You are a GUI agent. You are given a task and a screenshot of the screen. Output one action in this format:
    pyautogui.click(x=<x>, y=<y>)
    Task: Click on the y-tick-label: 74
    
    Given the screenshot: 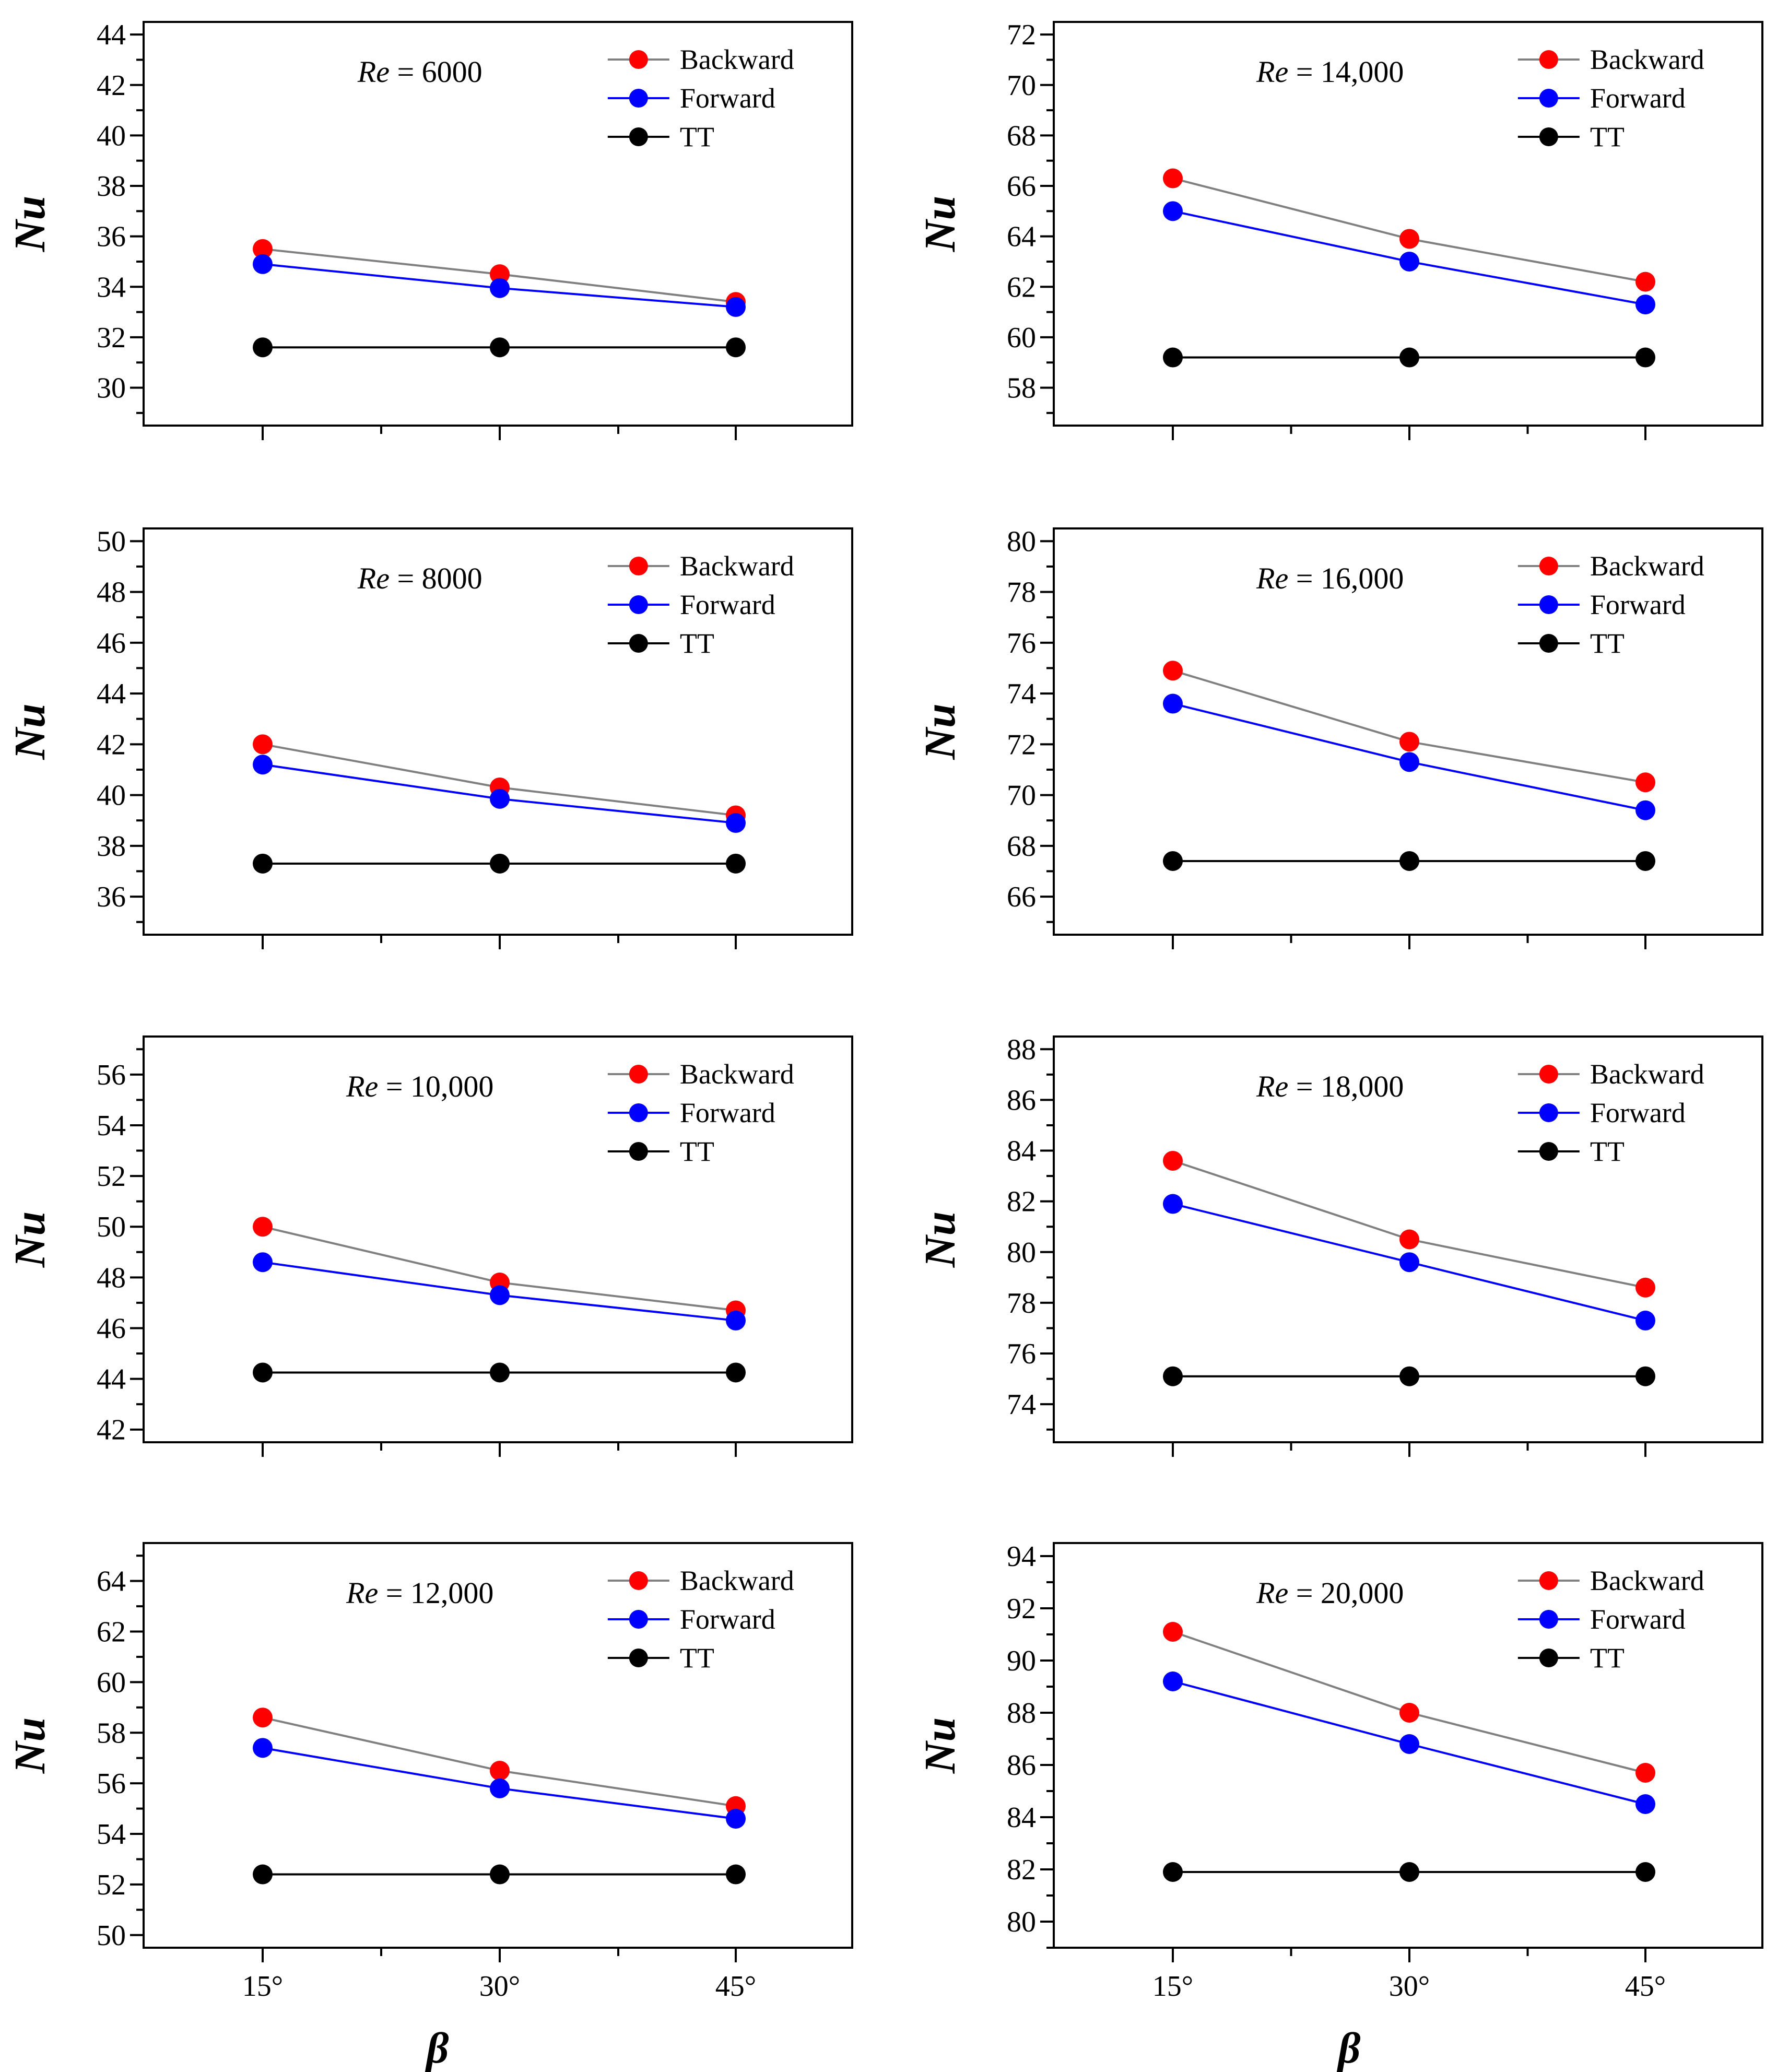 What is the action you would take?
    pyautogui.click(x=1021, y=694)
    